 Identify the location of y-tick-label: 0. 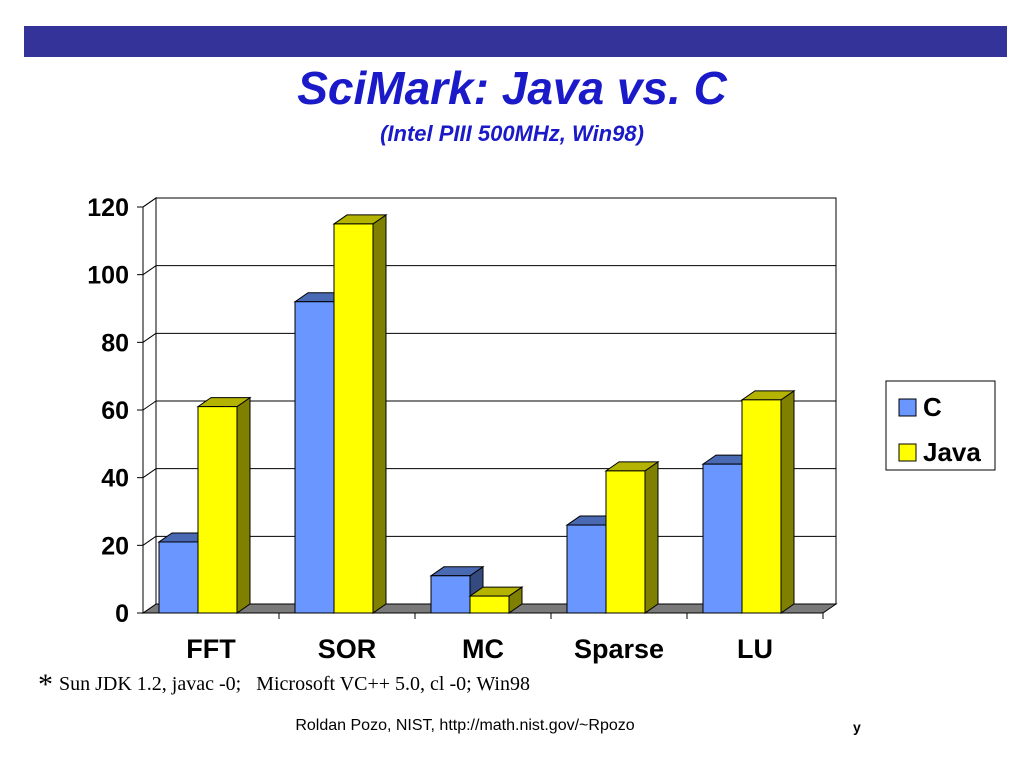
(122, 614).